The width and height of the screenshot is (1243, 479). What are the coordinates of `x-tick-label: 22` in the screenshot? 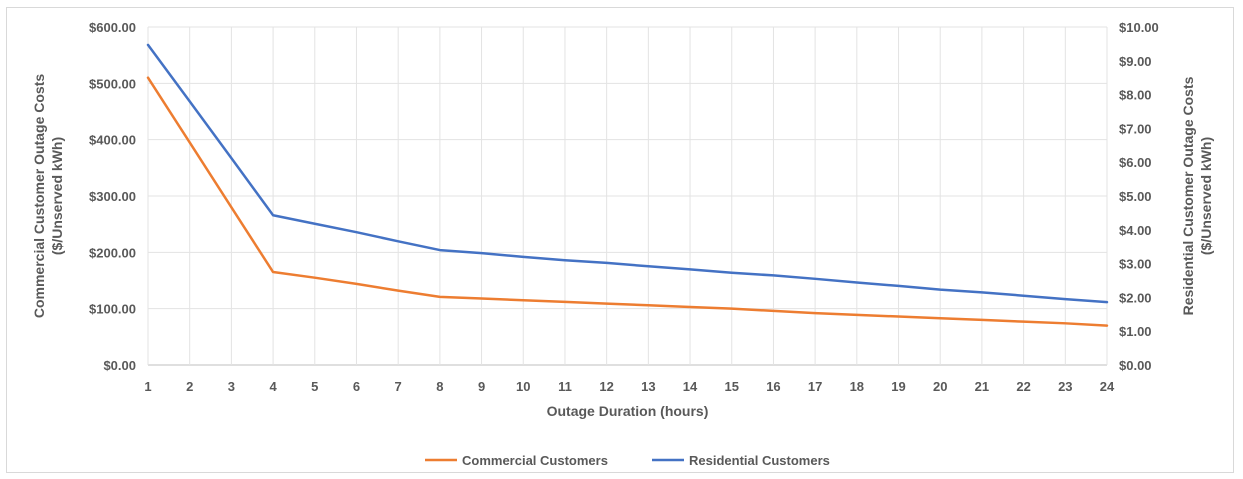 It's located at (1023, 386).